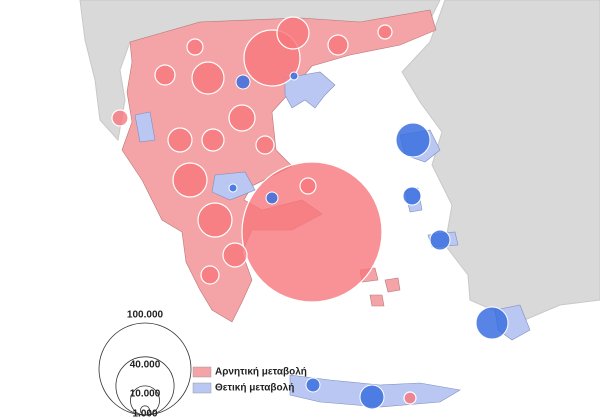 The width and height of the screenshot is (600, 419). What do you see at coordinates (145, 394) in the screenshot?
I see `legend-size-label: 10.000` at bounding box center [145, 394].